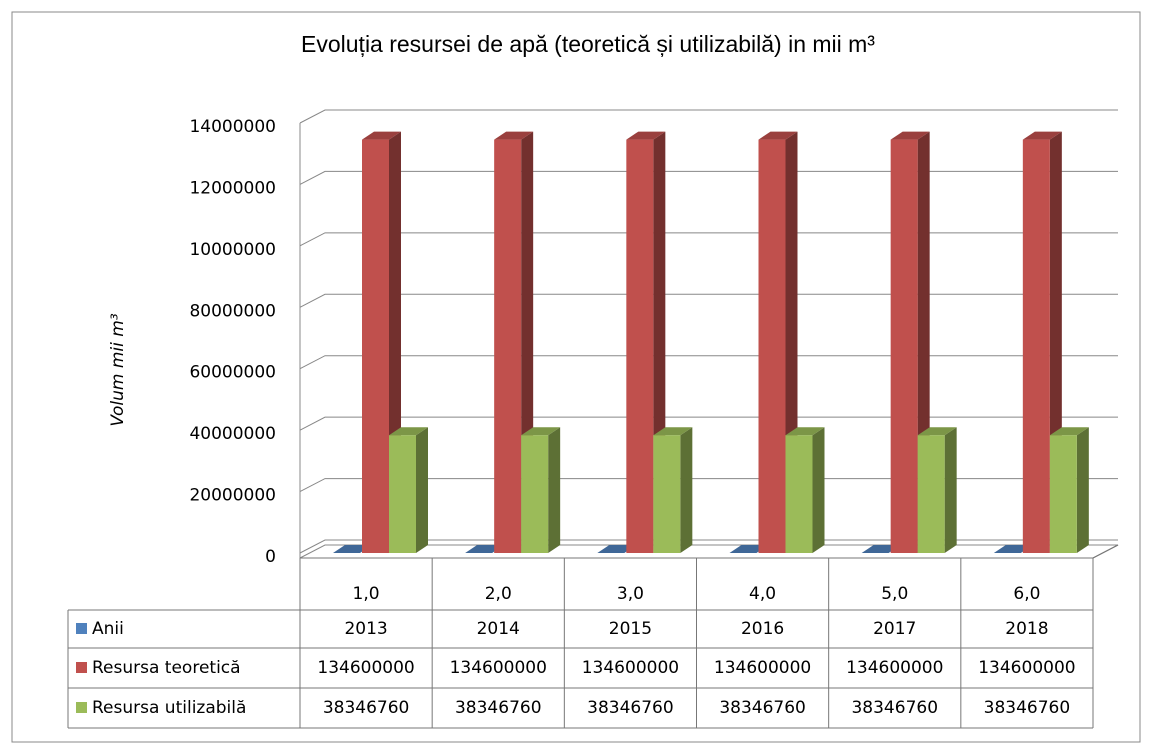  What do you see at coordinates (232, 188) in the screenshot?
I see `y-tick-label: 12000000` at bounding box center [232, 188].